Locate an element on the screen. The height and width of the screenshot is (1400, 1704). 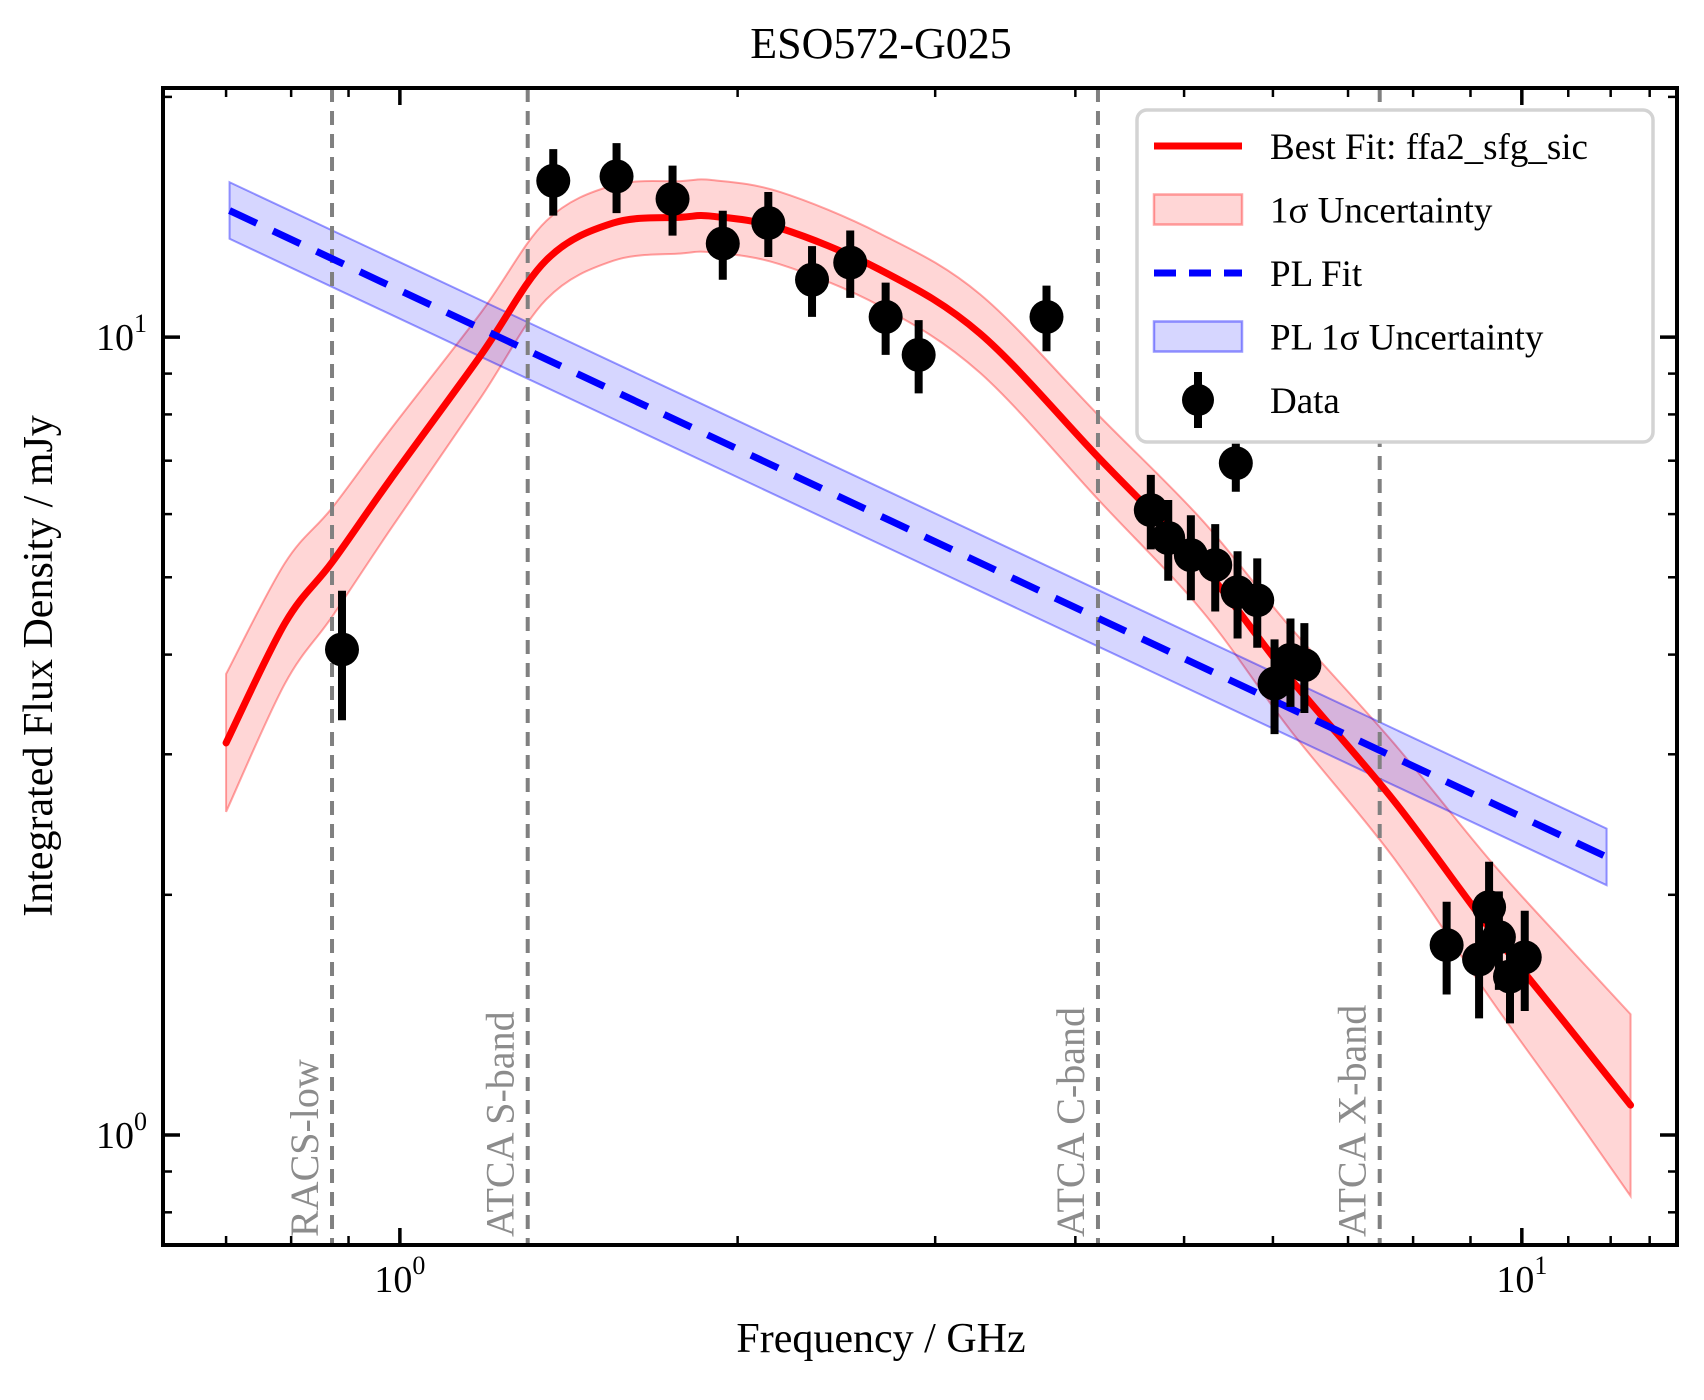
legend-red-patch-sample is located at coordinates (1198, 209).